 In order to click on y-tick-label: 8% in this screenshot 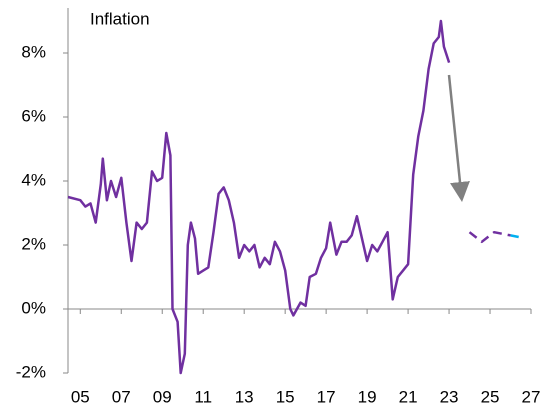, I will do `click(33, 51)`.